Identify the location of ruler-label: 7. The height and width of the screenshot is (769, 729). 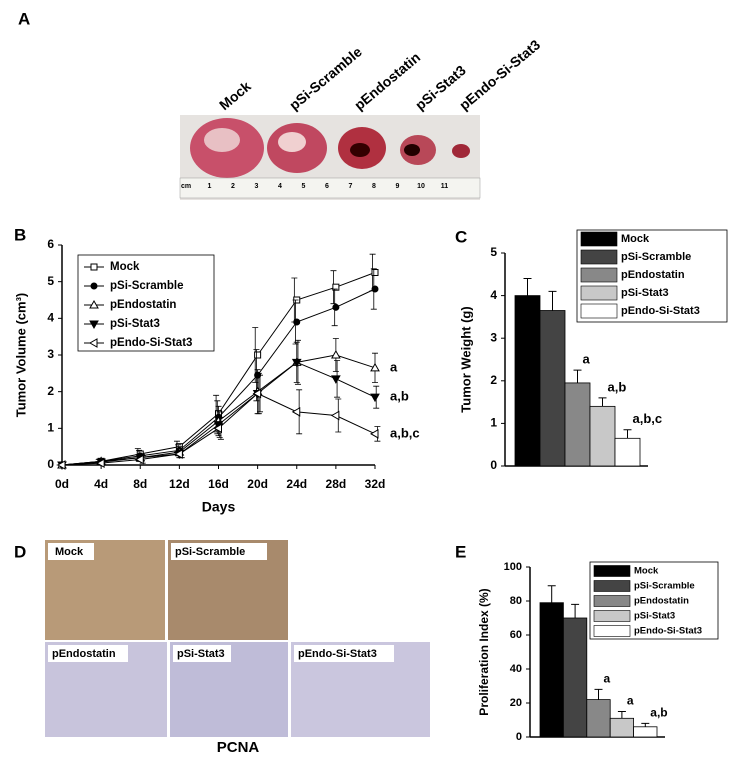
(351, 186).